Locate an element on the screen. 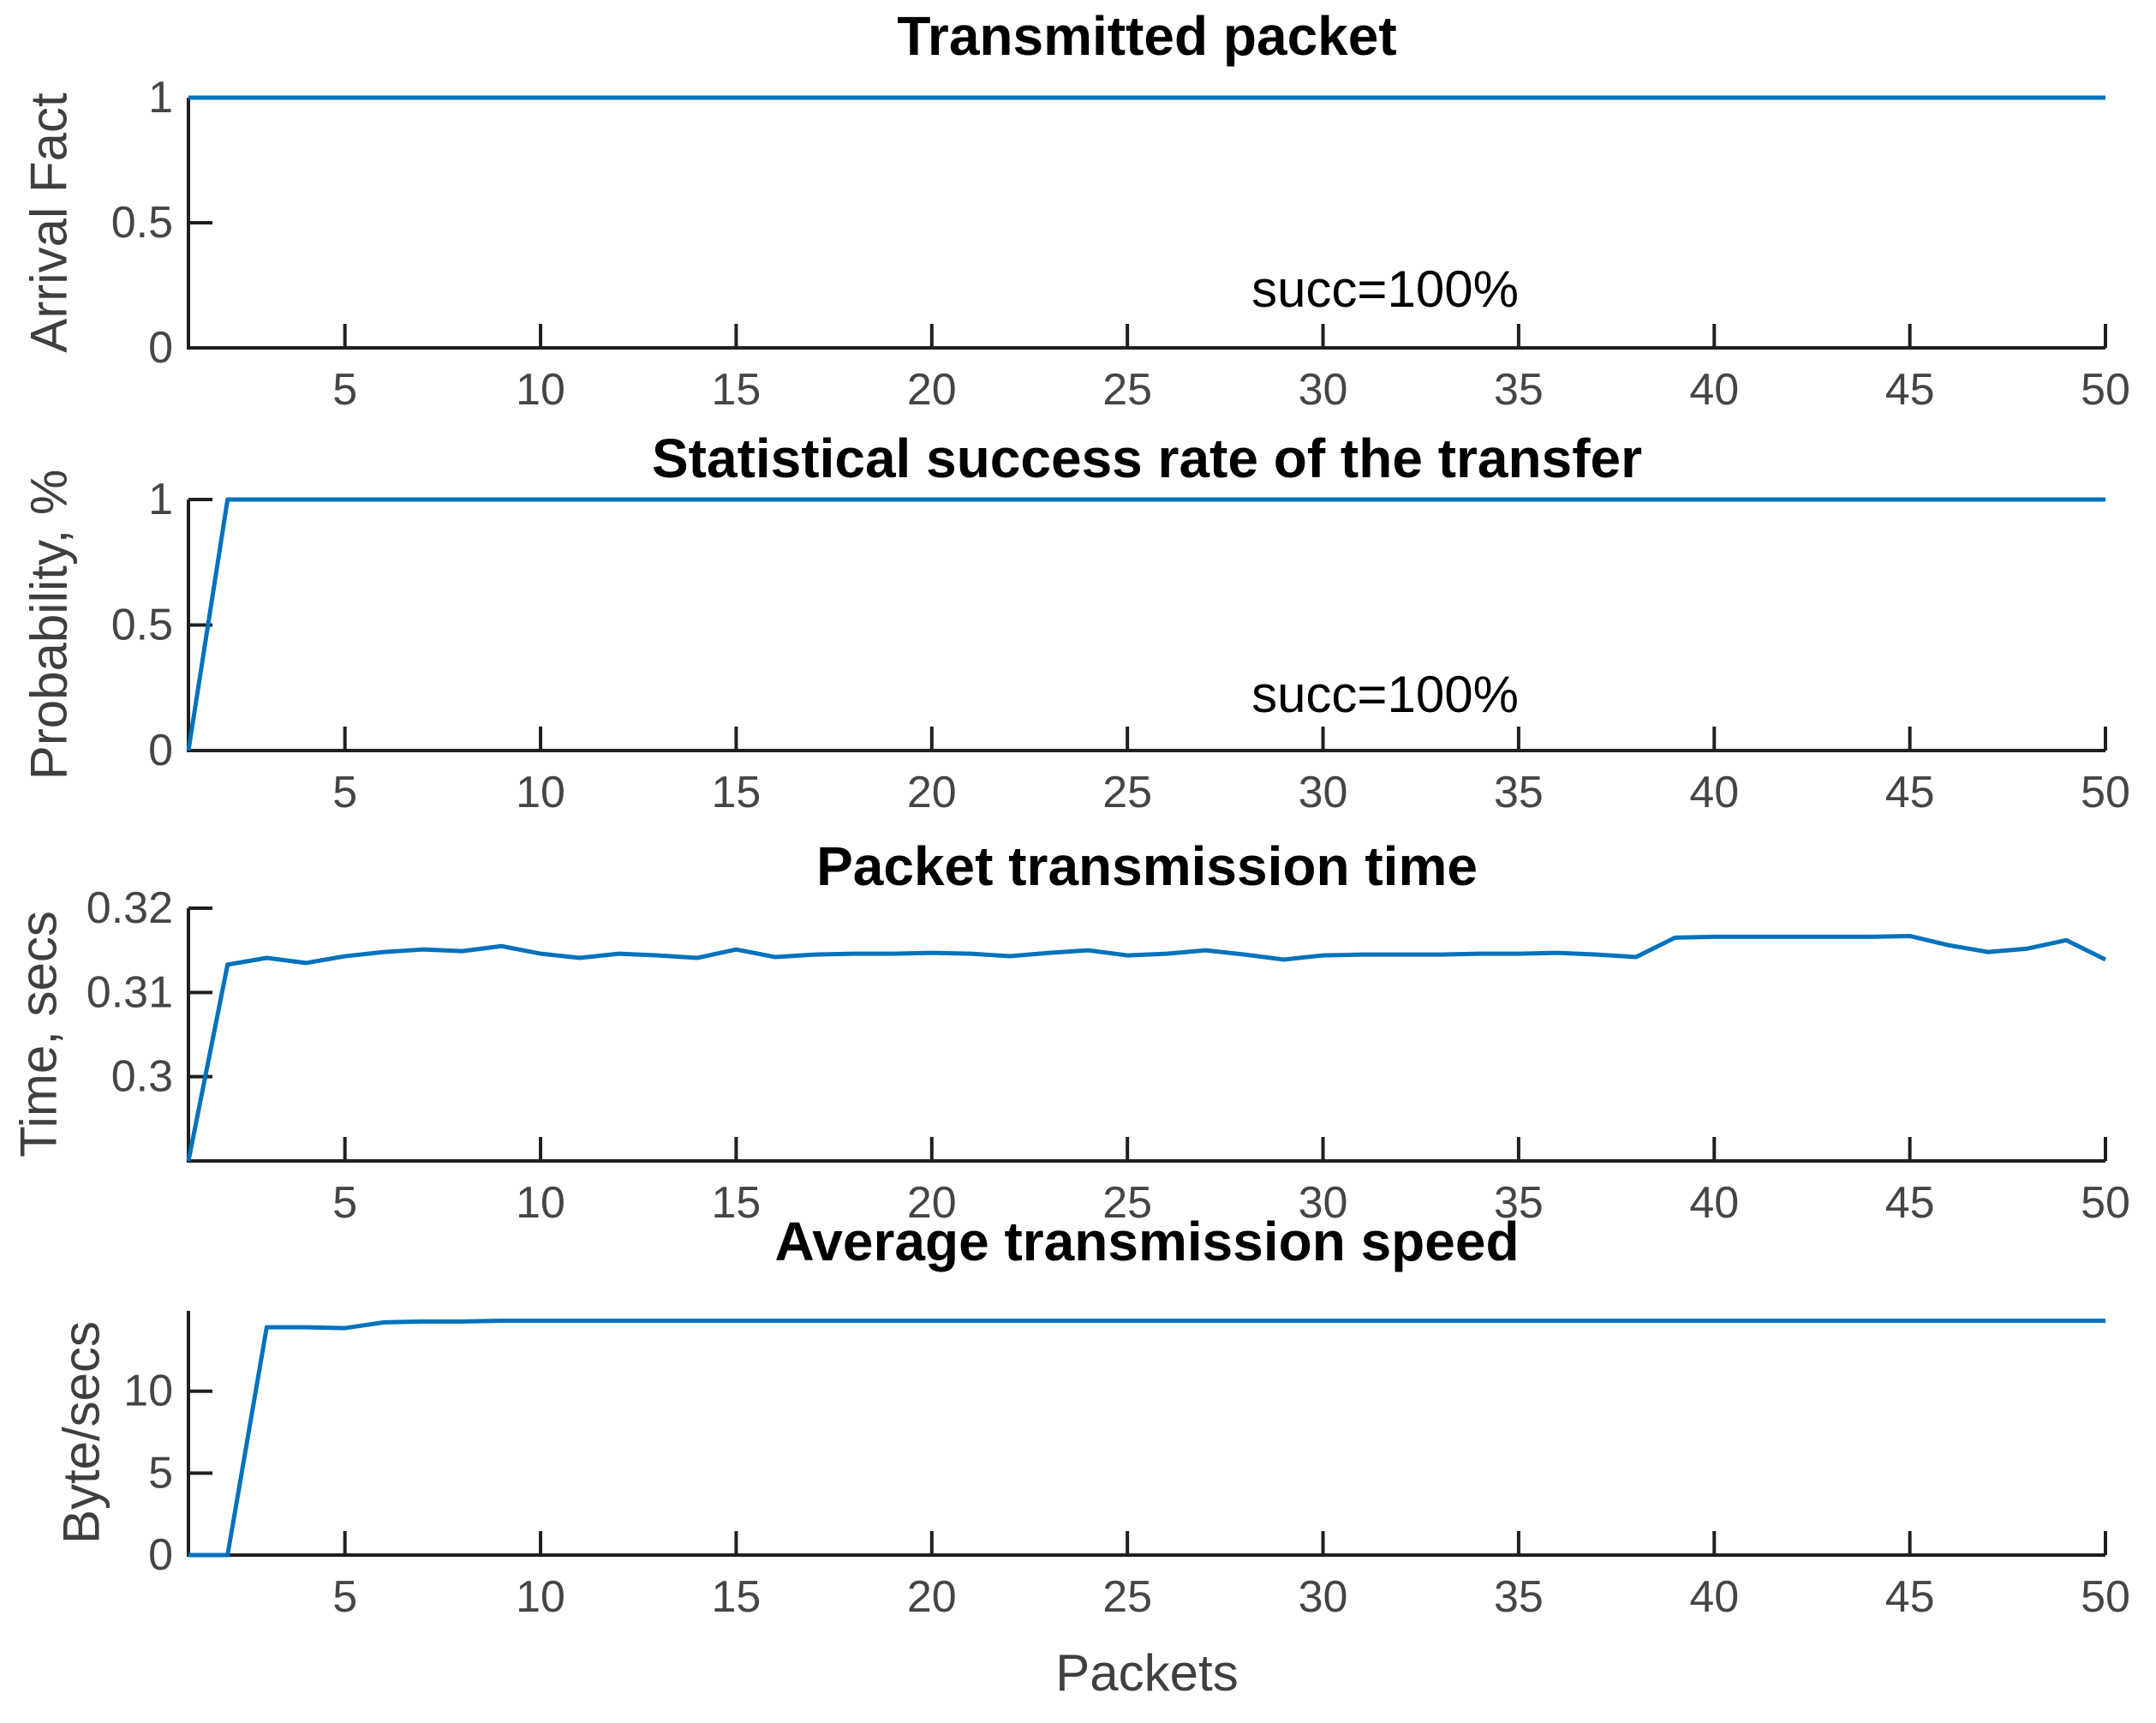 This screenshot has height=1723, width=2156. subplot-4-ylabel: Byte/secs is located at coordinates (81, 1433).